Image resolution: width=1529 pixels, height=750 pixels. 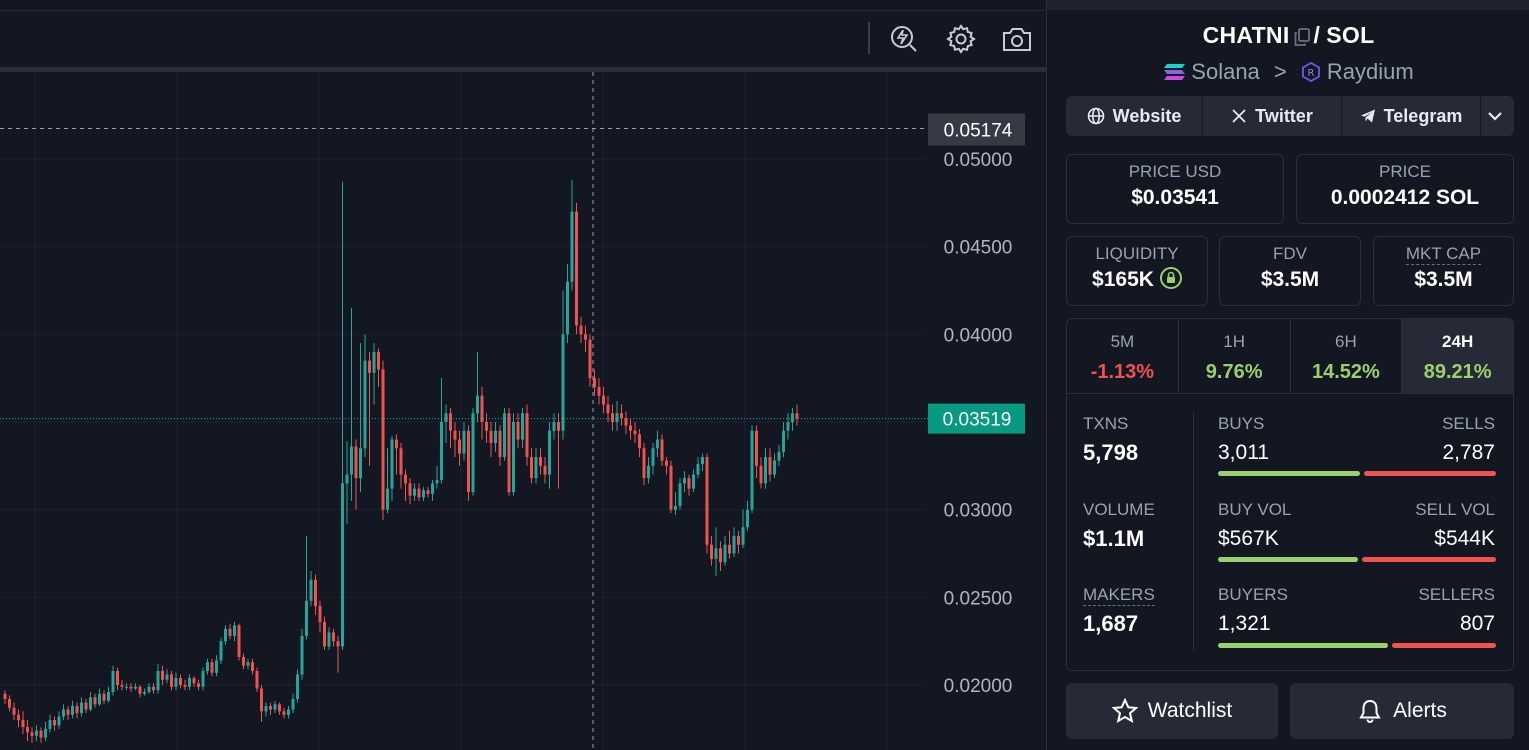 What do you see at coordinates (1248, 538) in the screenshot?
I see `buy-vol-value: $567K` at bounding box center [1248, 538].